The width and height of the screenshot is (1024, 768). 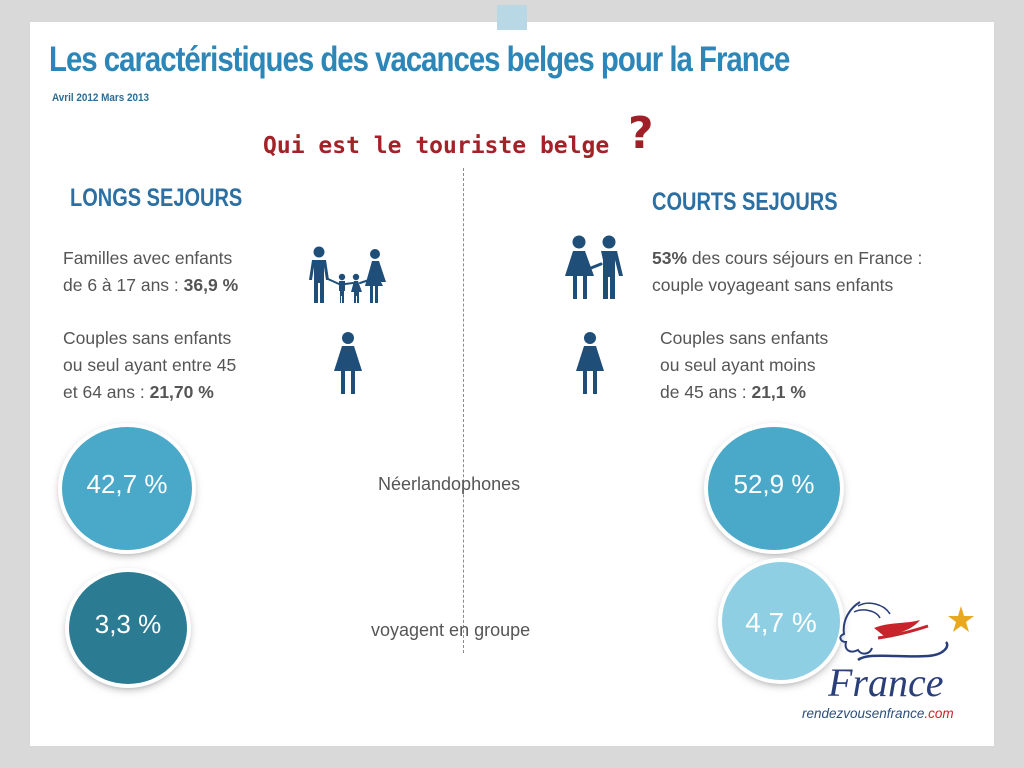 I want to click on woman-icon-left, so click(x=348, y=363).